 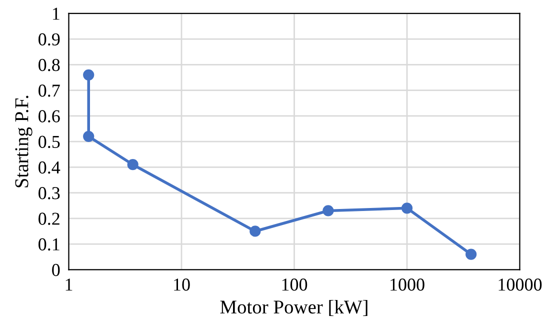 I want to click on x-tick-label: 1000, so click(x=407, y=284).